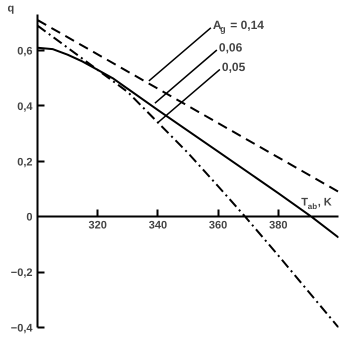 Image resolution: width=342 pixels, height=337 pixels. What do you see at coordinates (278, 226) in the screenshot?
I see `x-tick-label: 380` at bounding box center [278, 226].